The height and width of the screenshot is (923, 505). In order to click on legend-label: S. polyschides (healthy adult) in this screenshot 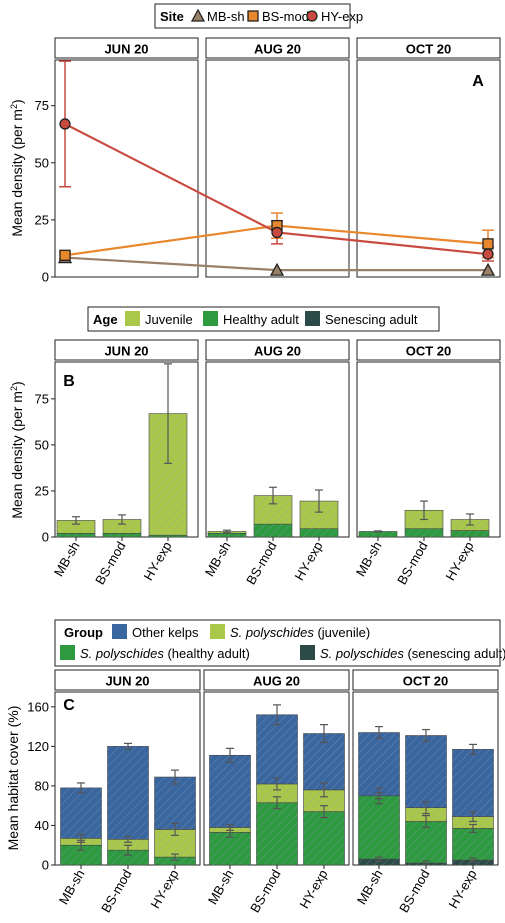, I will do `click(165, 653)`.